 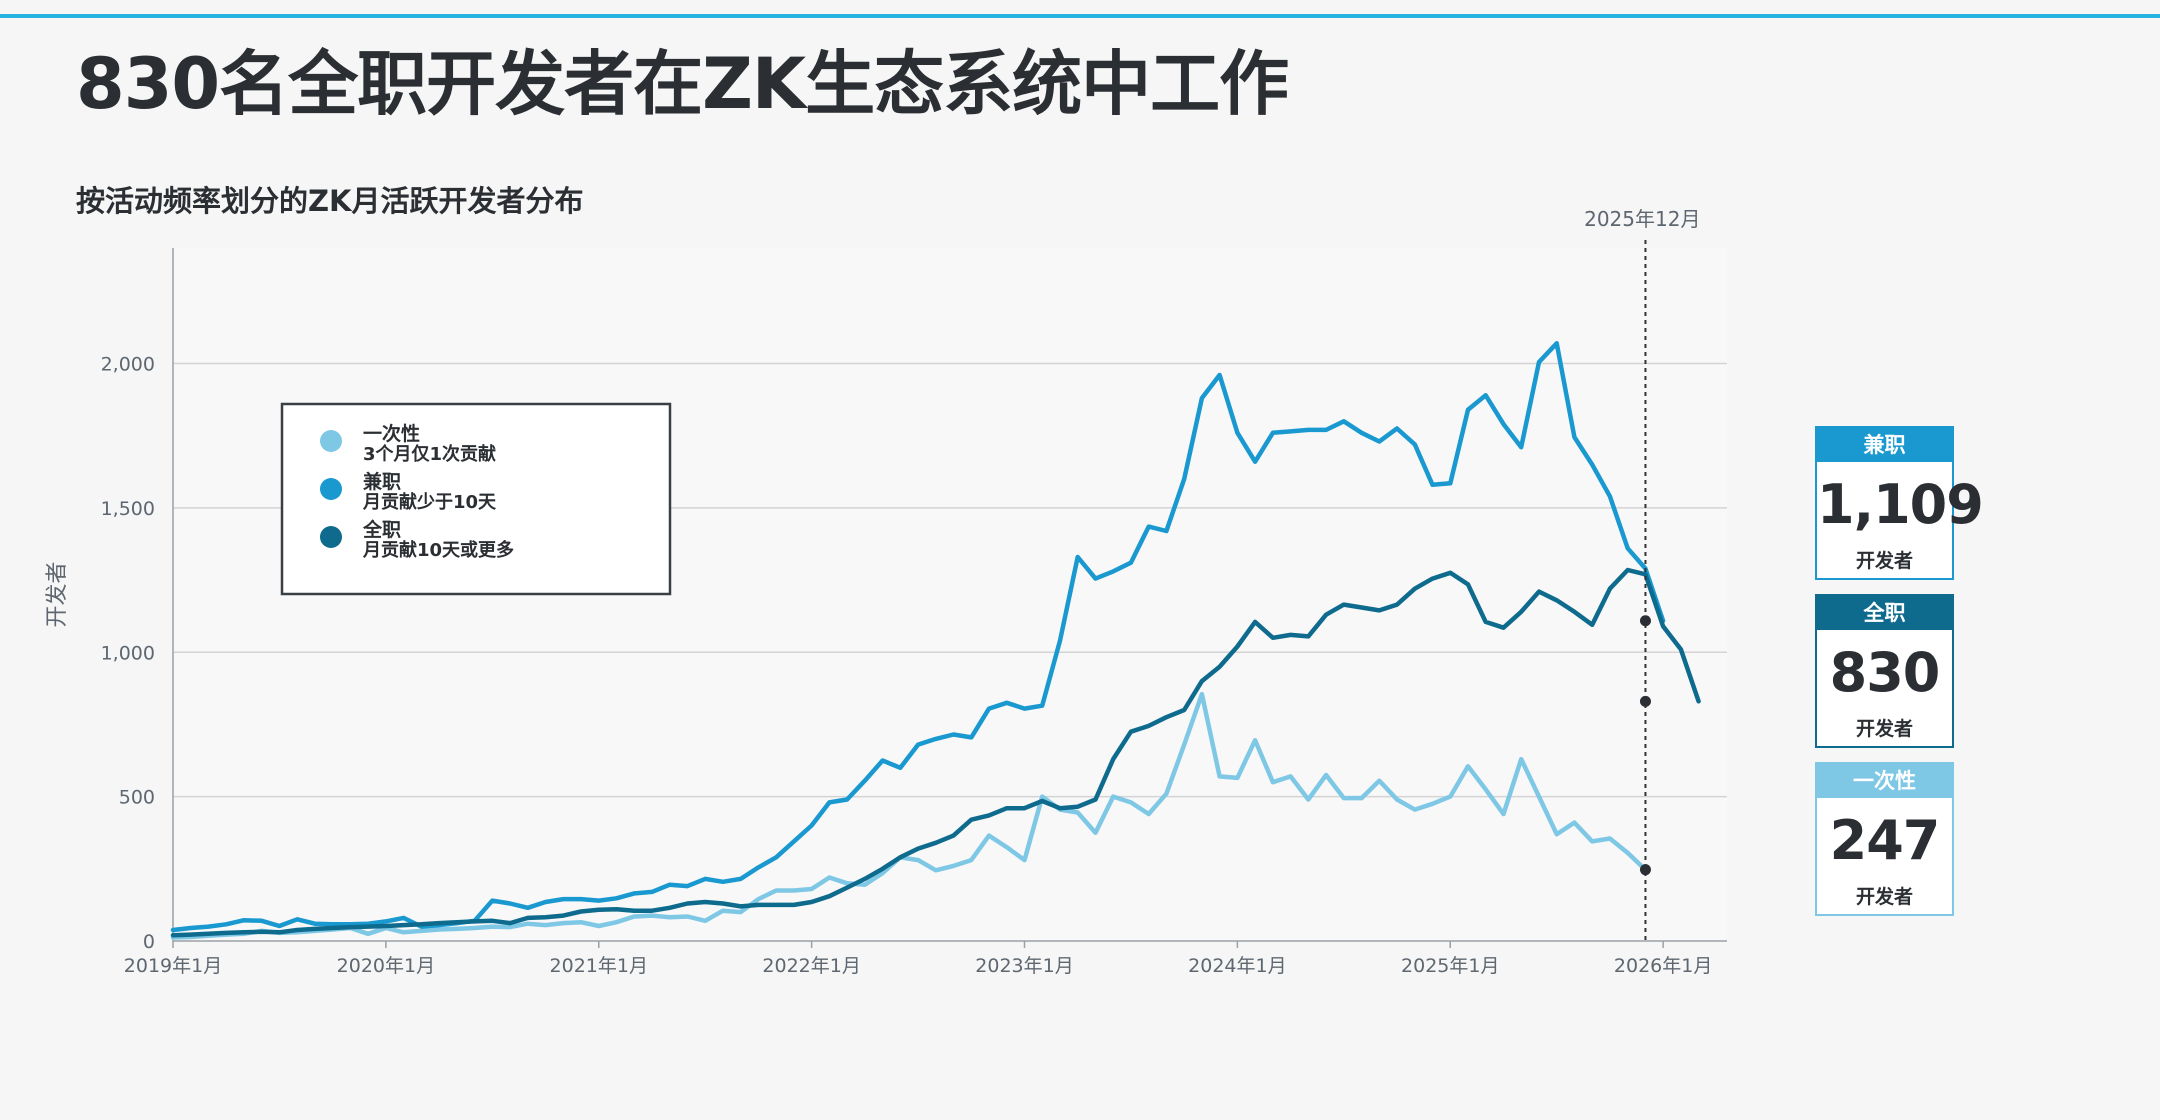 I want to click on y-tick-label: 0, so click(x=149, y=942).